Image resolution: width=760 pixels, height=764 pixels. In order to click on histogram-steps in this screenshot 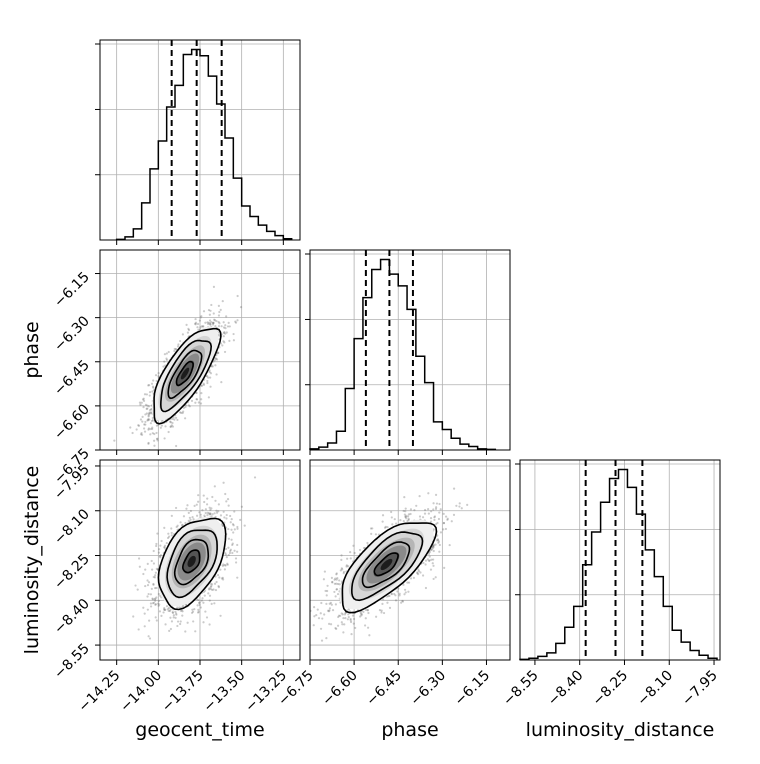, I will do `click(204, 145)`.